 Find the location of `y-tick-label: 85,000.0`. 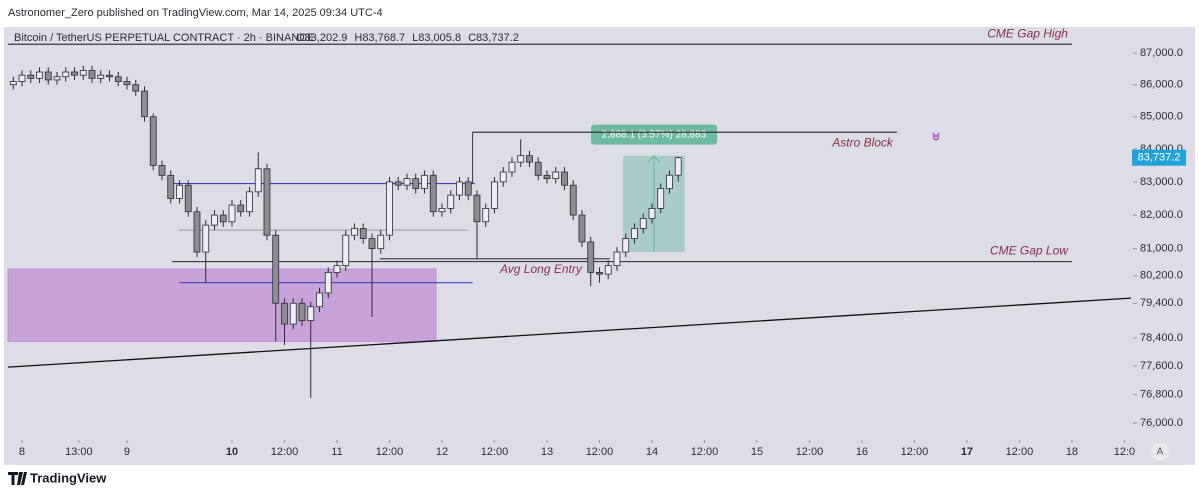

y-tick-label: 85,000.0 is located at coordinates (1161, 117).